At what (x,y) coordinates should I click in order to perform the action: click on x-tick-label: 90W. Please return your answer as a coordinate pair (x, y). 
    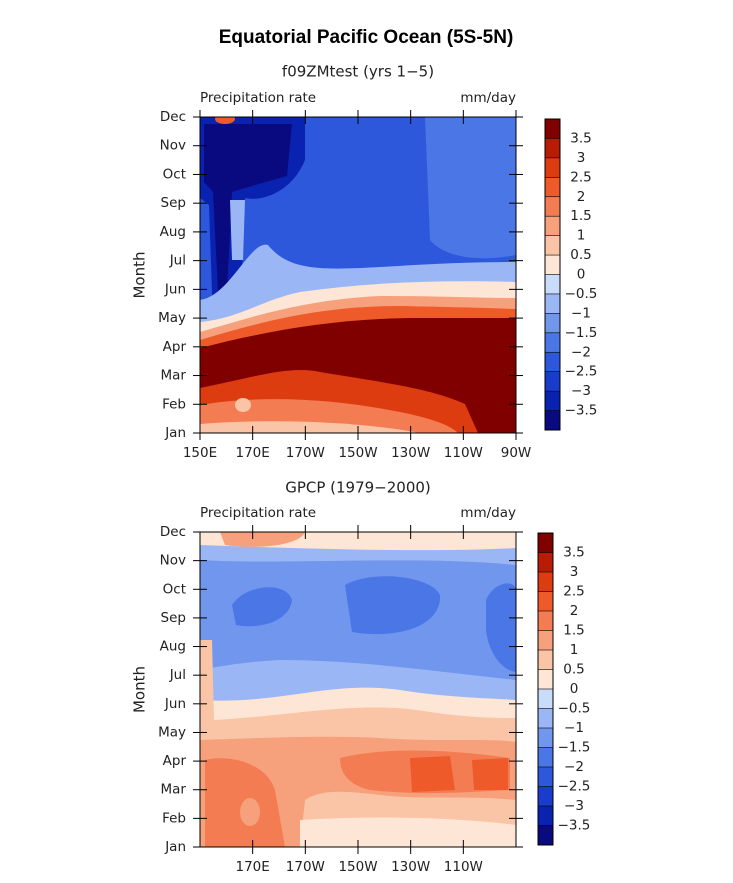
    Looking at the image, I should click on (516, 453).